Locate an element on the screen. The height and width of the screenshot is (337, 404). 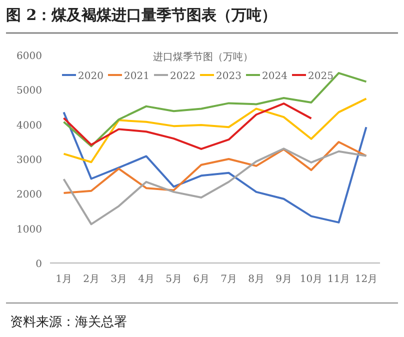
x-tick-label: 1月 is located at coordinates (64, 279).